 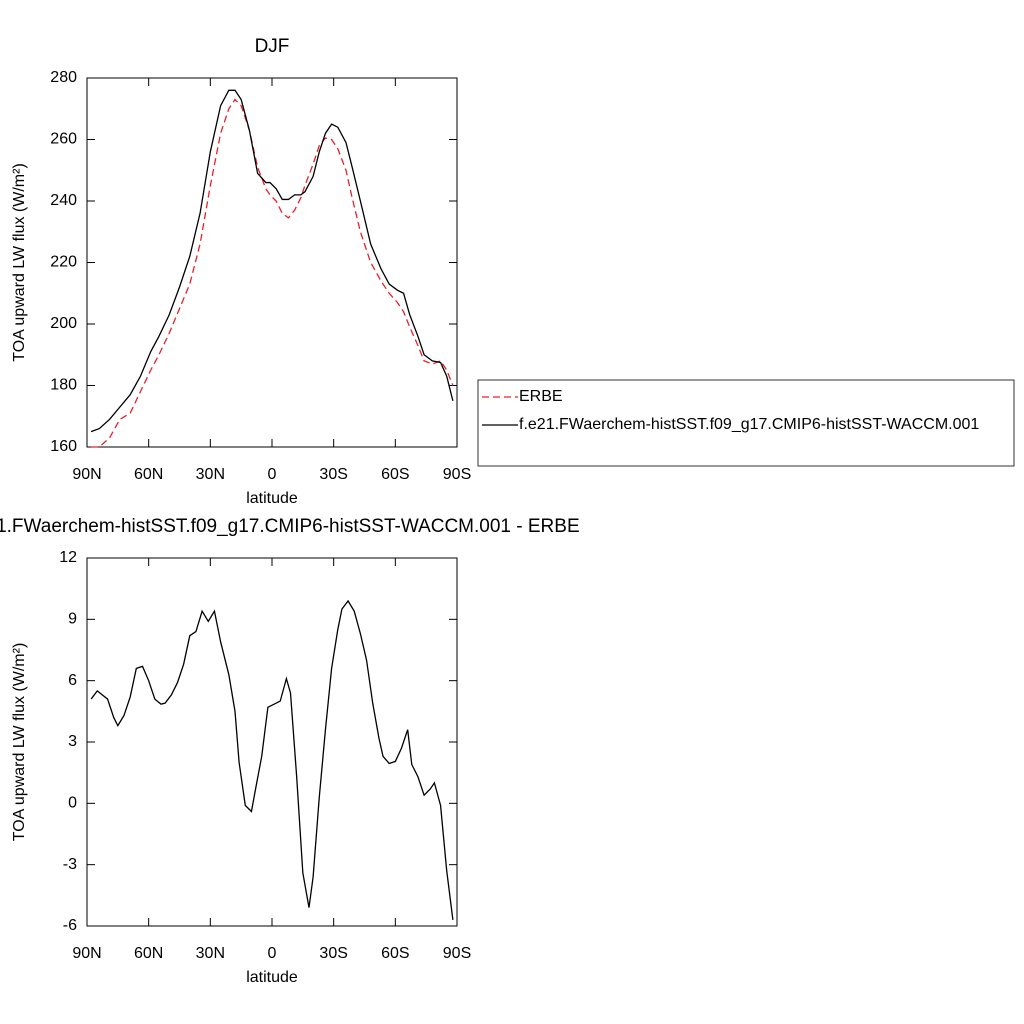 What do you see at coordinates (63, 200) in the screenshot?
I see `y-tick-label: 240` at bounding box center [63, 200].